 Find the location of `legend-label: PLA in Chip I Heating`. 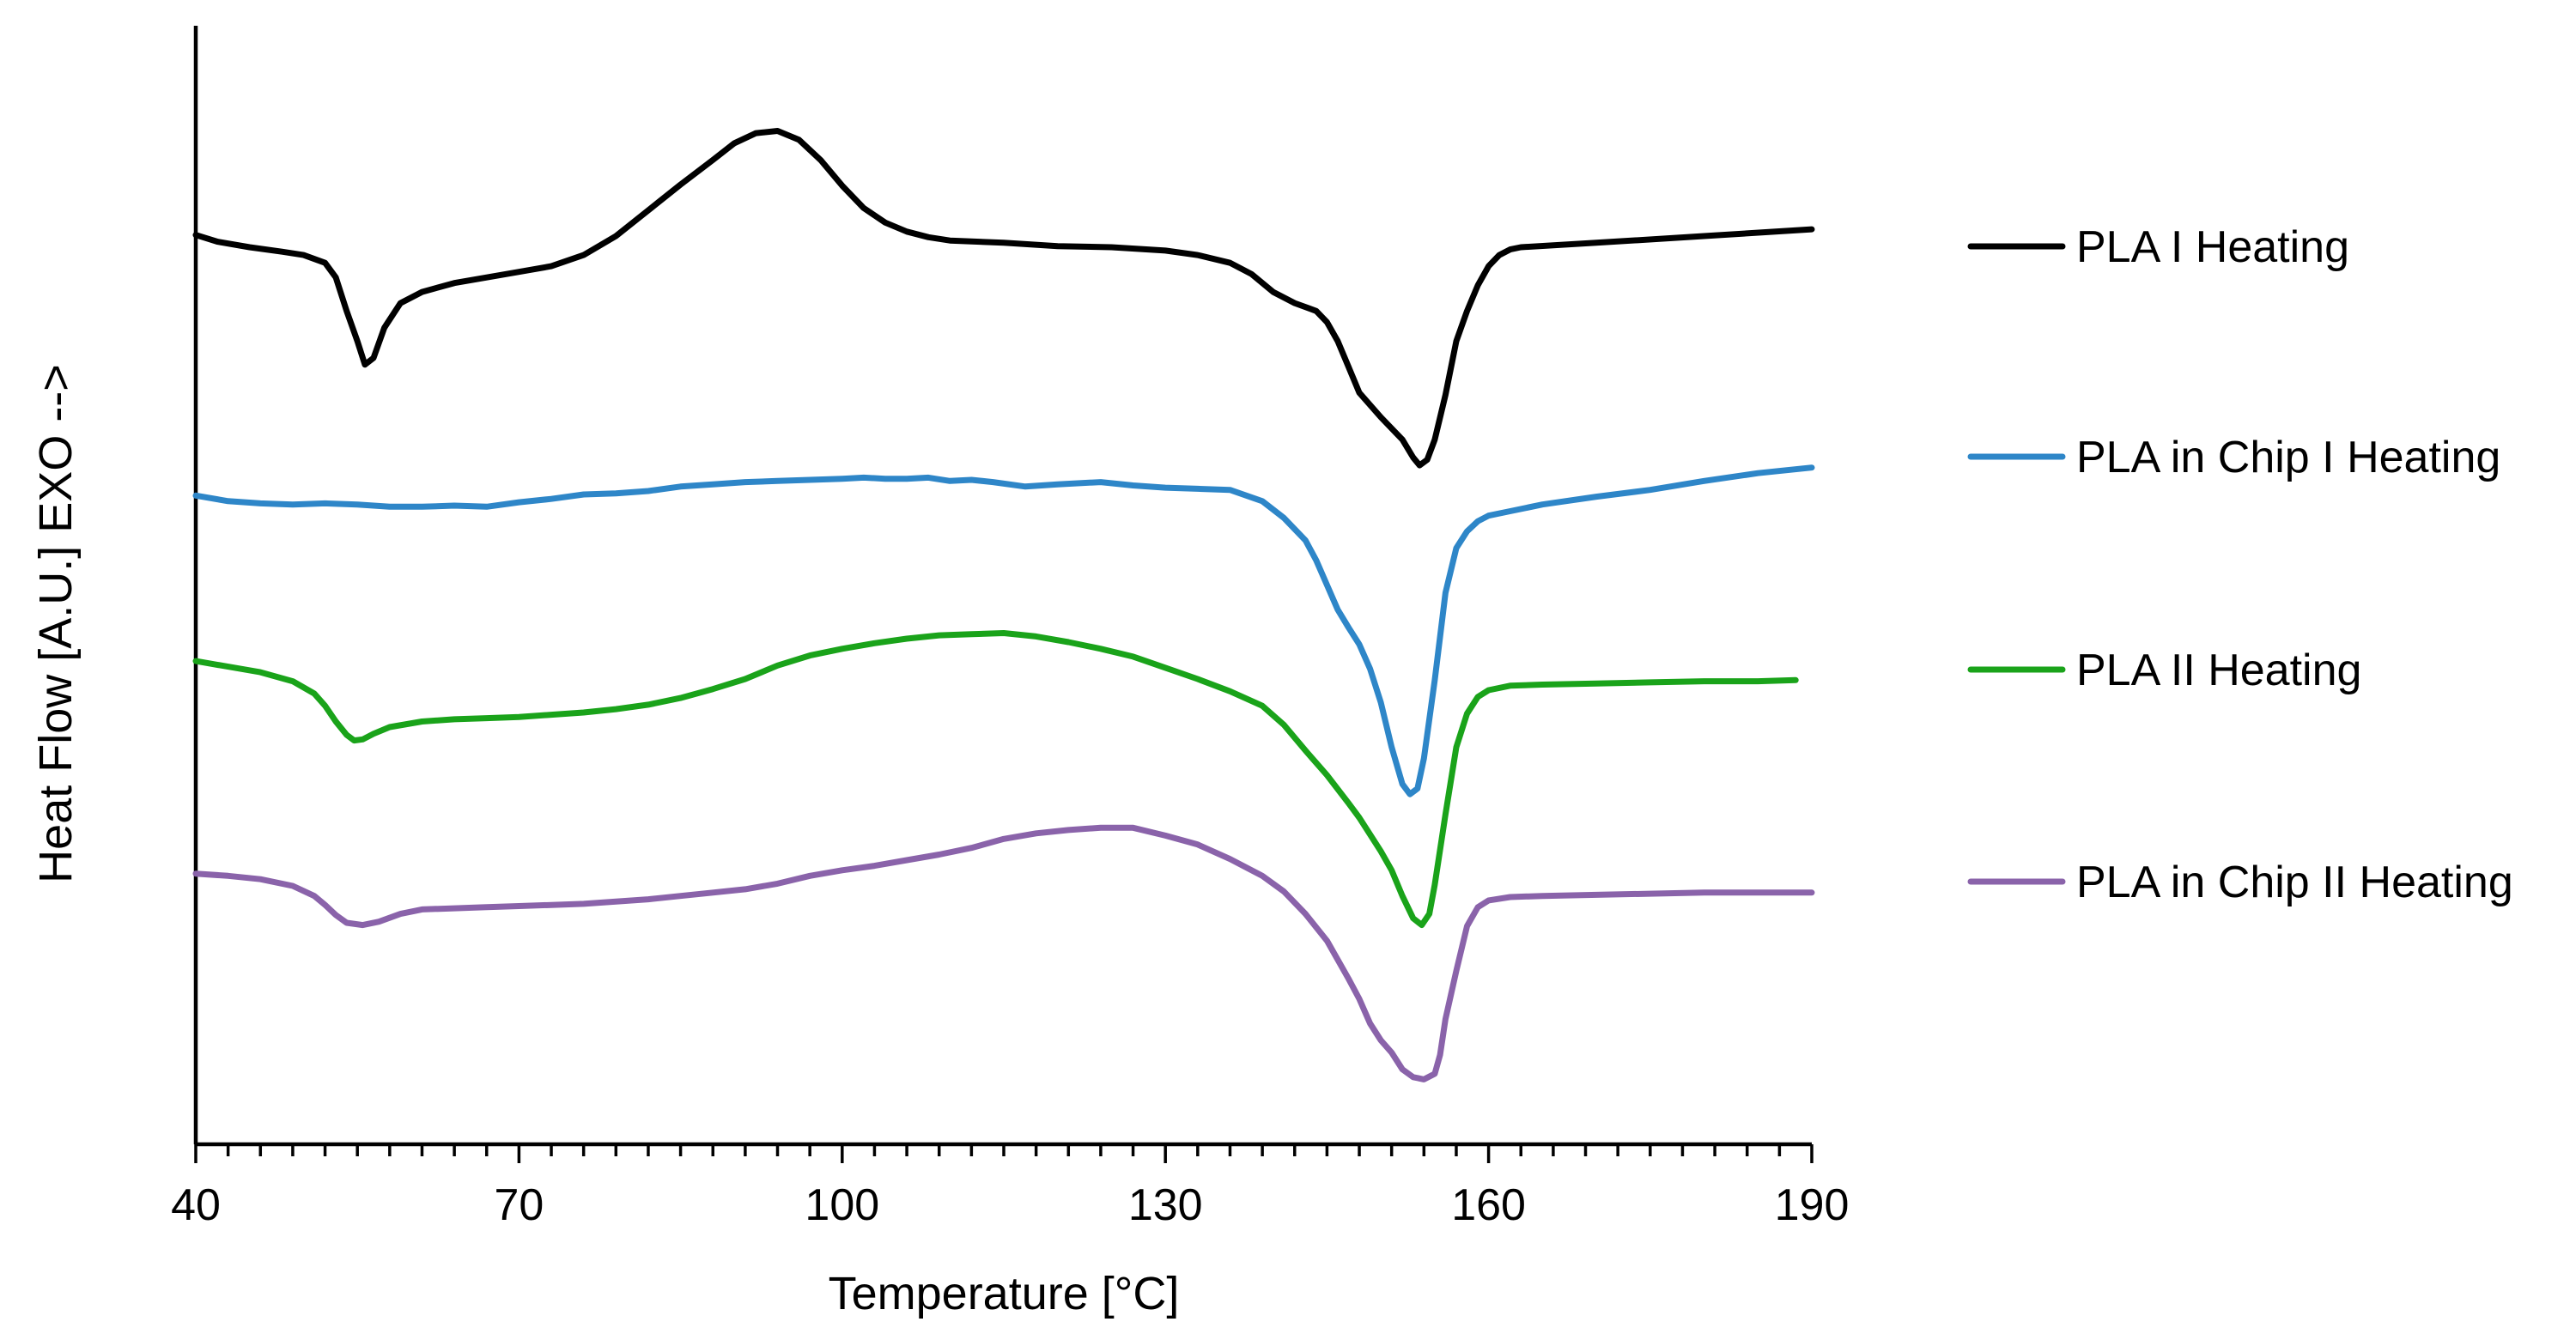

legend-label: PLA in Chip I Heating is located at coordinates (2288, 458).